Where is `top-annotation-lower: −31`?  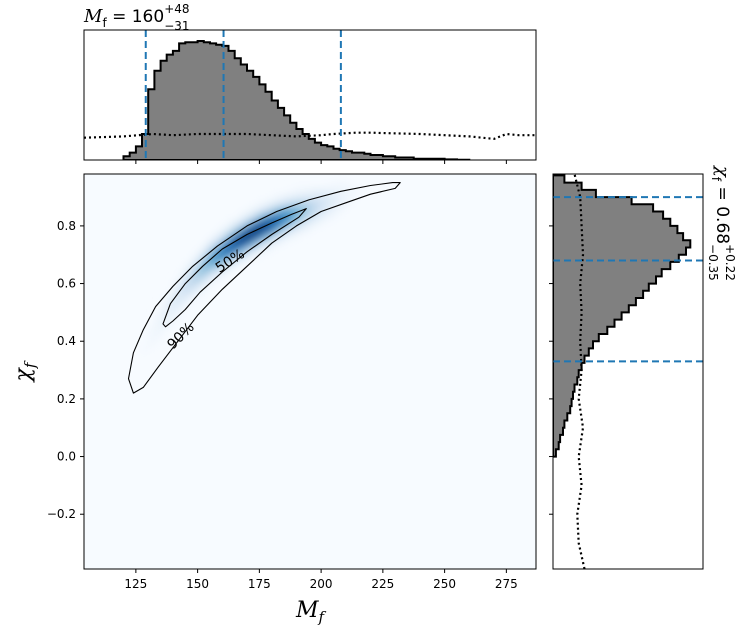
top-annotation-lower: −31 is located at coordinates (176, 26).